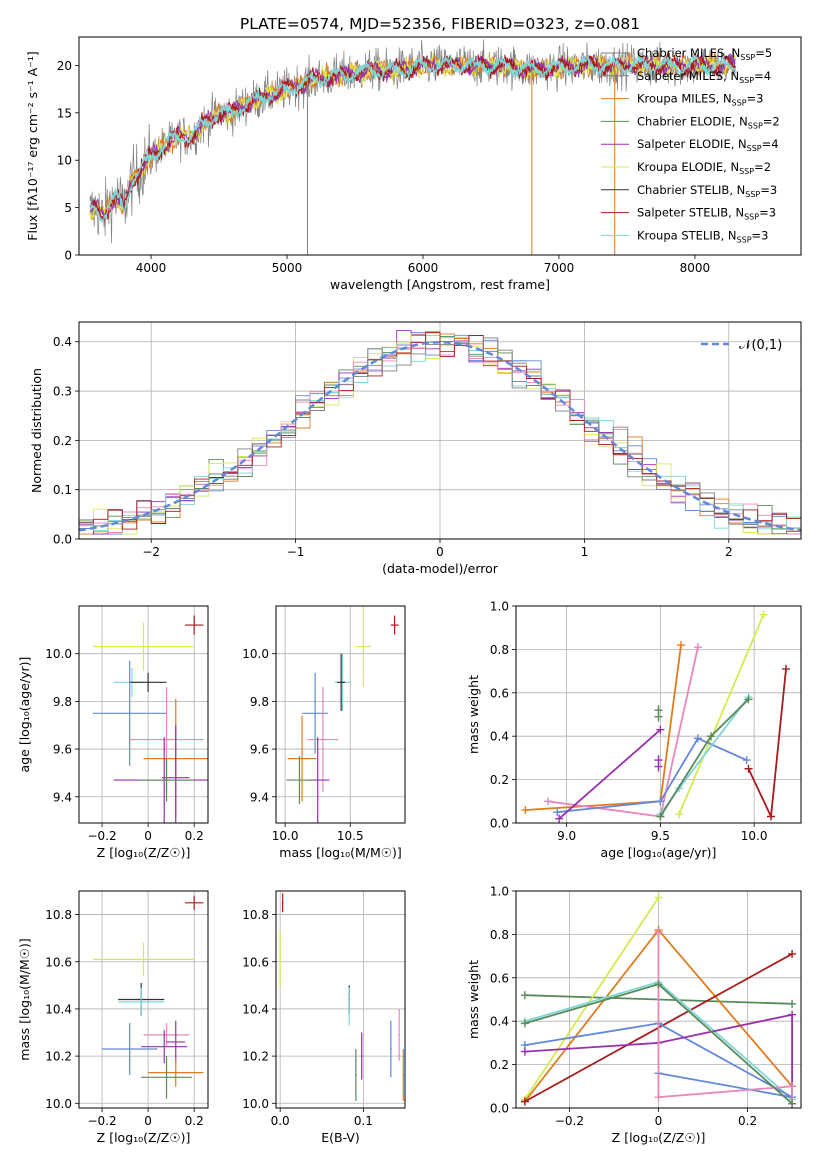 This screenshot has width=819, height=1170. What do you see at coordinates (423, 268) in the screenshot?
I see `x-tick-label: 6000` at bounding box center [423, 268].